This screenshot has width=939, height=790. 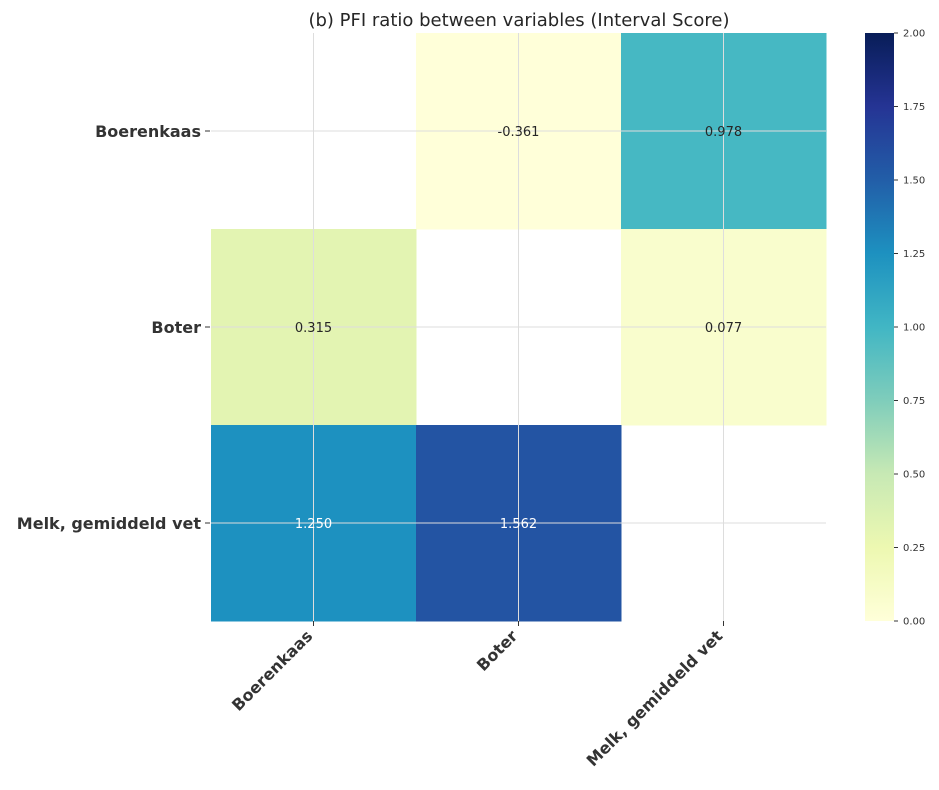 What do you see at coordinates (914, 34) in the screenshot?
I see `colorbar-tick-label-8: 2.00` at bounding box center [914, 34].